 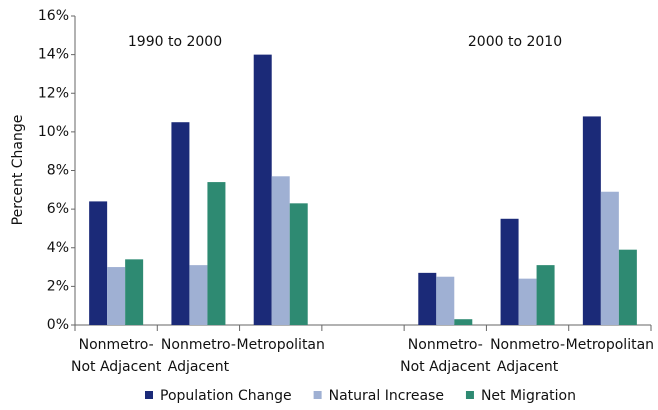 What do you see at coordinates (58, 248) in the screenshot?
I see `y-tick-label: 4%` at bounding box center [58, 248].